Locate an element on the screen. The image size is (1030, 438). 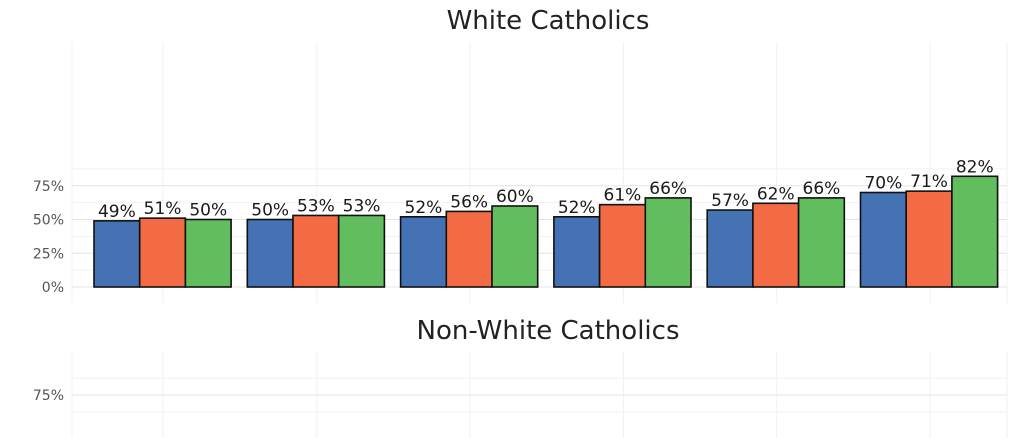
y-tick-label: 25% is located at coordinates (48, 254).